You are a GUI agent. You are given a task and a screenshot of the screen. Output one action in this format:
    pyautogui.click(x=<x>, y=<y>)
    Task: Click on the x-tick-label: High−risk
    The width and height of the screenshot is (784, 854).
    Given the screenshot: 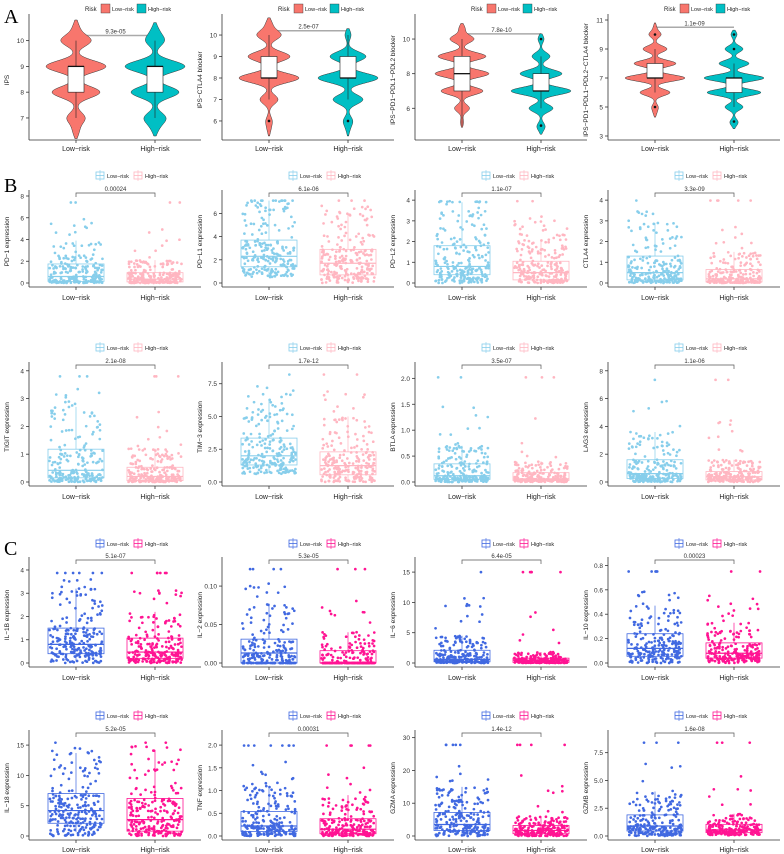 What is the action you would take?
    pyautogui.click(x=155, y=497)
    